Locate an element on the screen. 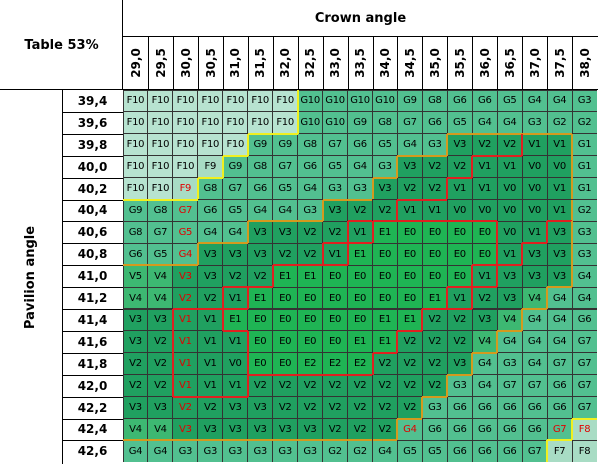  grade-cell: G9 is located at coordinates (409, 101).